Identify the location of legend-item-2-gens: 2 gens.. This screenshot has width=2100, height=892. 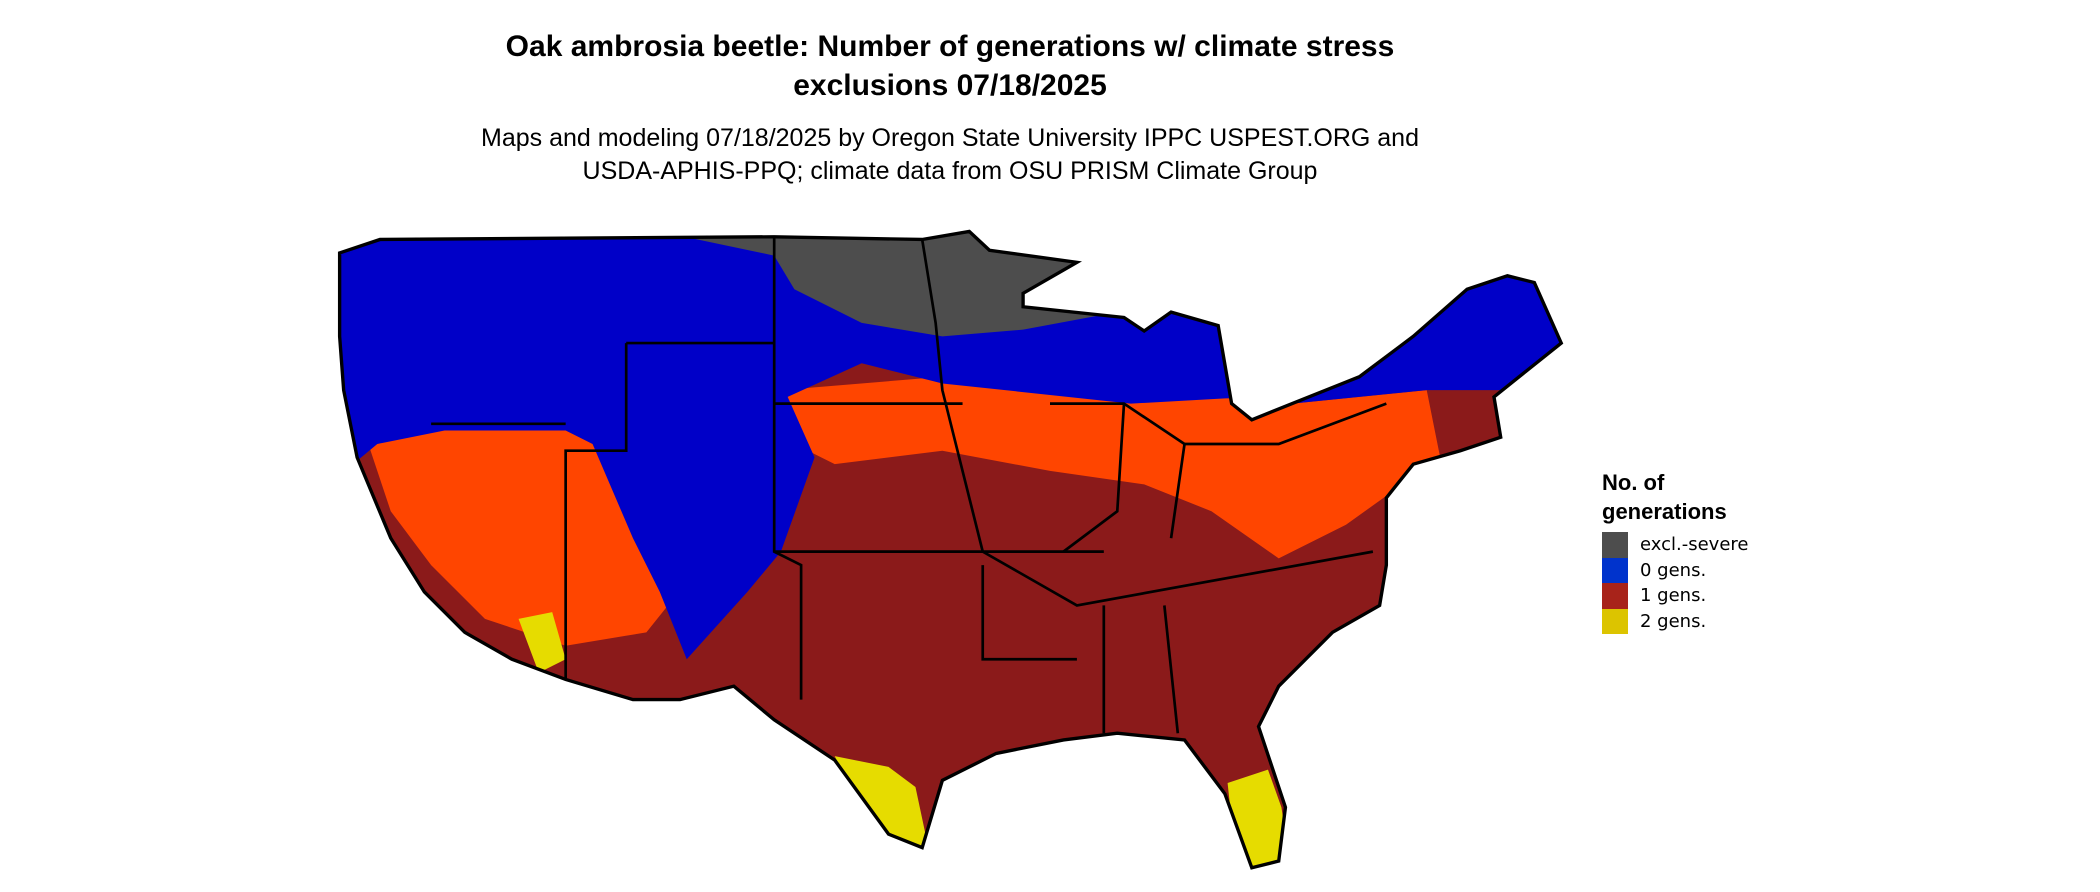
(1675, 621).